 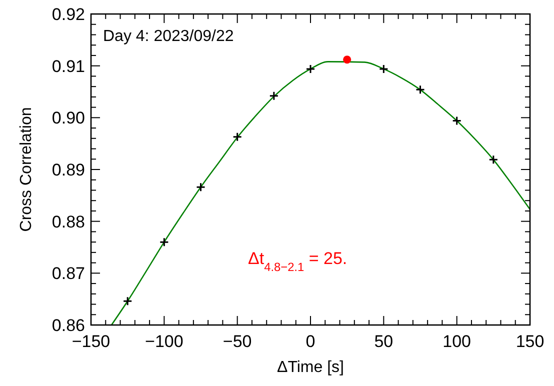 I want to click on x-tick-label: 0, so click(x=311, y=341).